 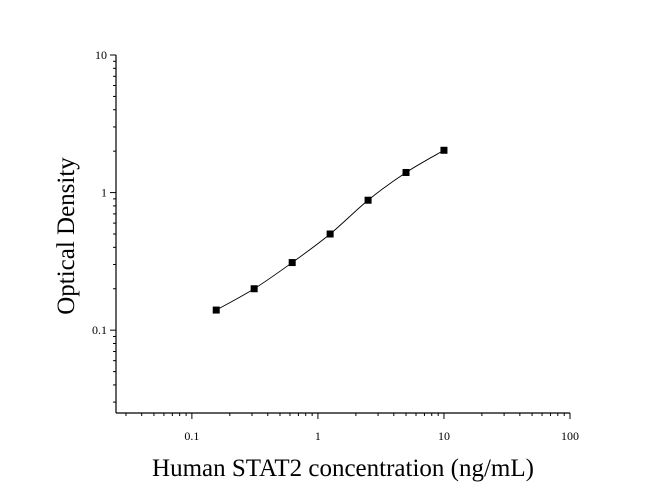 What do you see at coordinates (343, 468) in the screenshot?
I see `x-axis-title: Human STAT2 concentration (ng/mL)` at bounding box center [343, 468].